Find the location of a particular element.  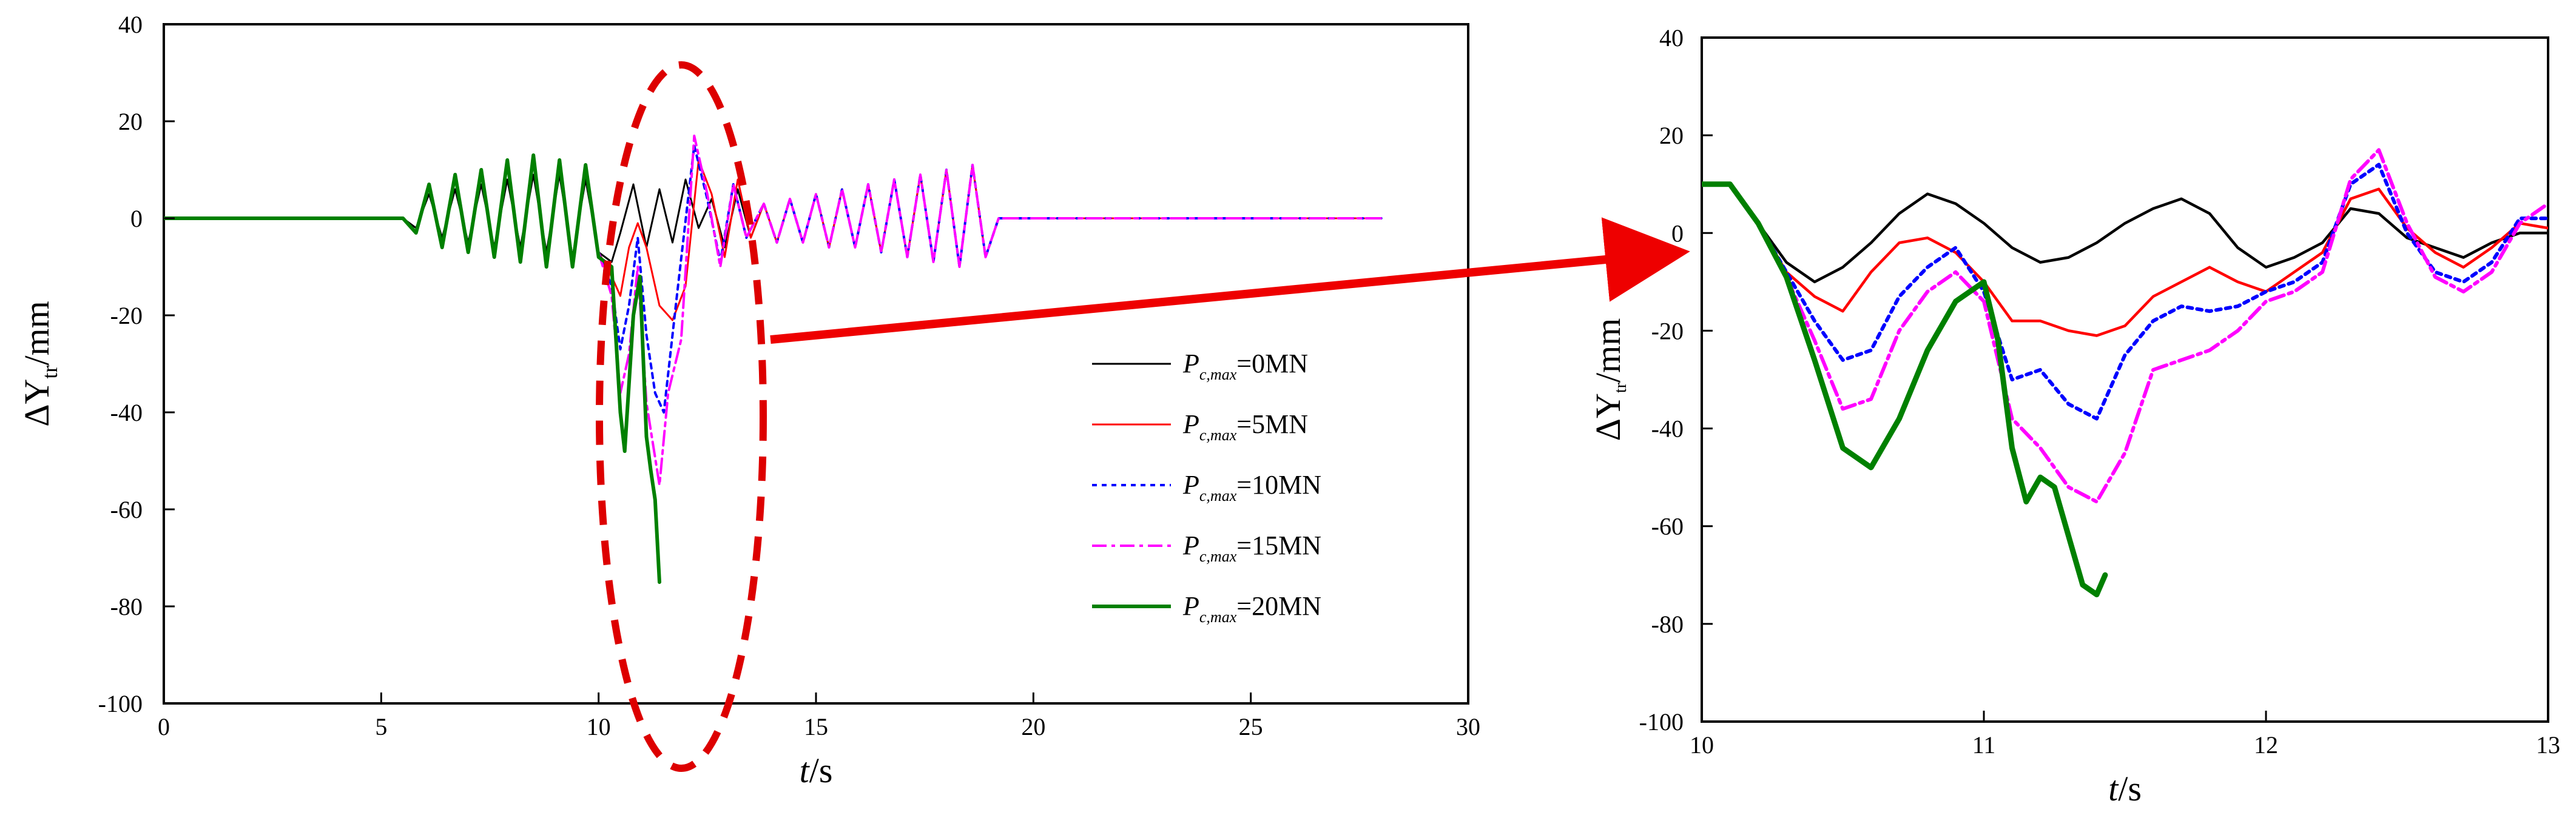

legend-value: =20MN is located at coordinates (1279, 606).